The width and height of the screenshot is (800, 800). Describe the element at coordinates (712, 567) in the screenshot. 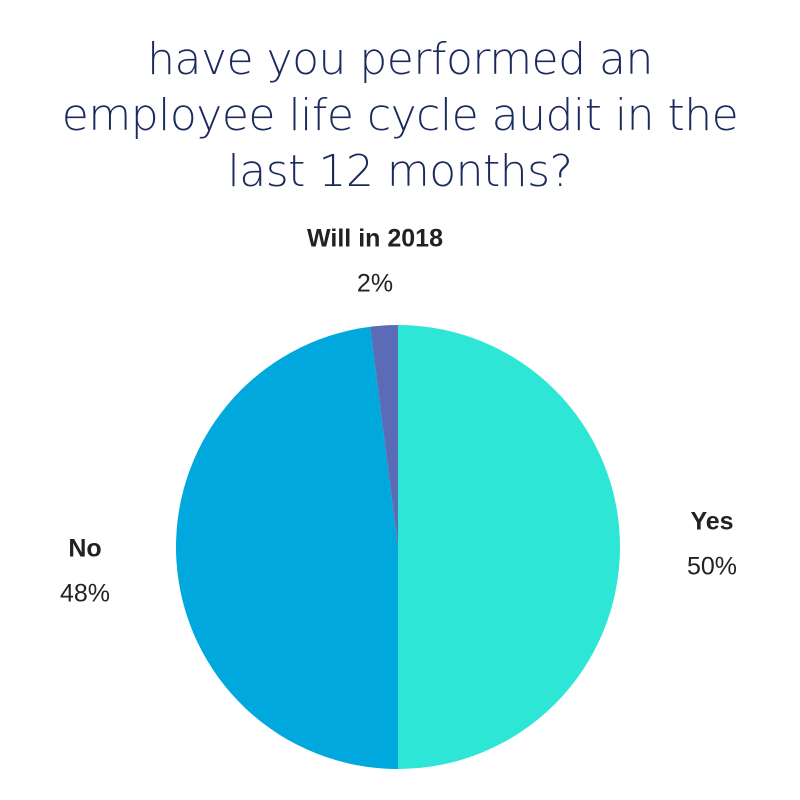

I see `slice-value: 50%` at that location.